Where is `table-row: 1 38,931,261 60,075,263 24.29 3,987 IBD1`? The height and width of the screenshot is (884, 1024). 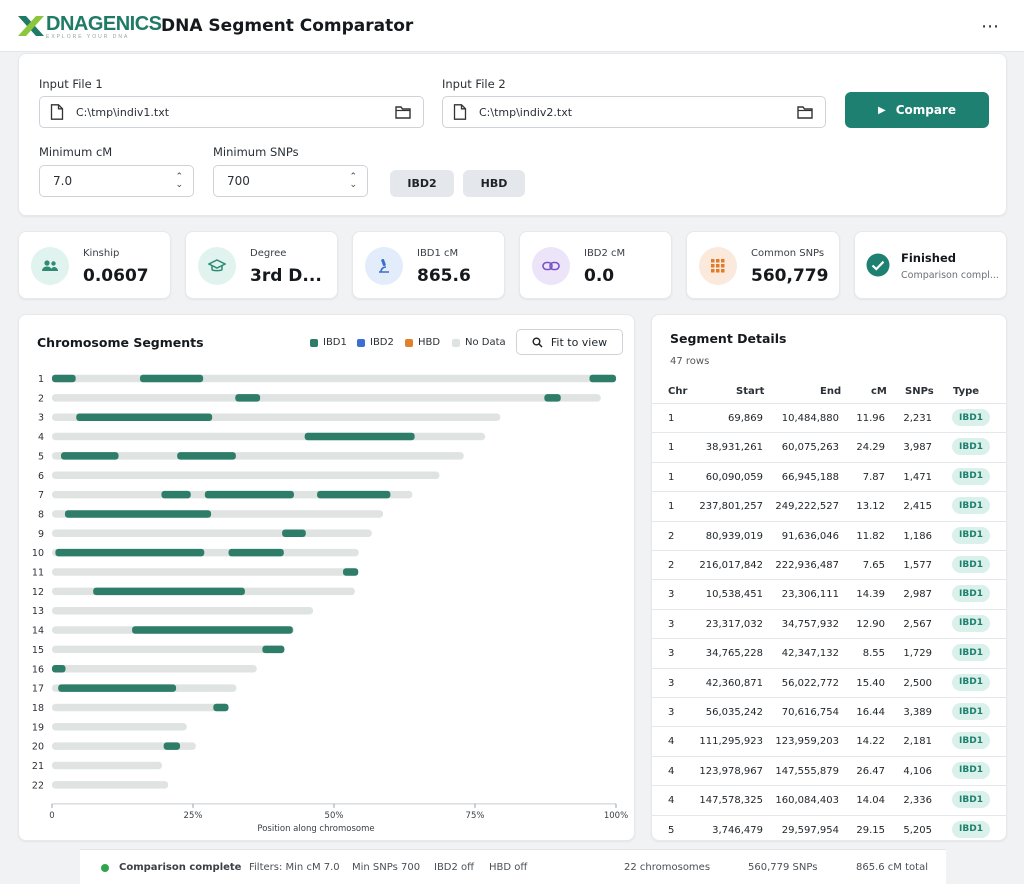 table-row: 1 38,931,261 60,075,263 24.29 3,987 IBD1 is located at coordinates (829, 446).